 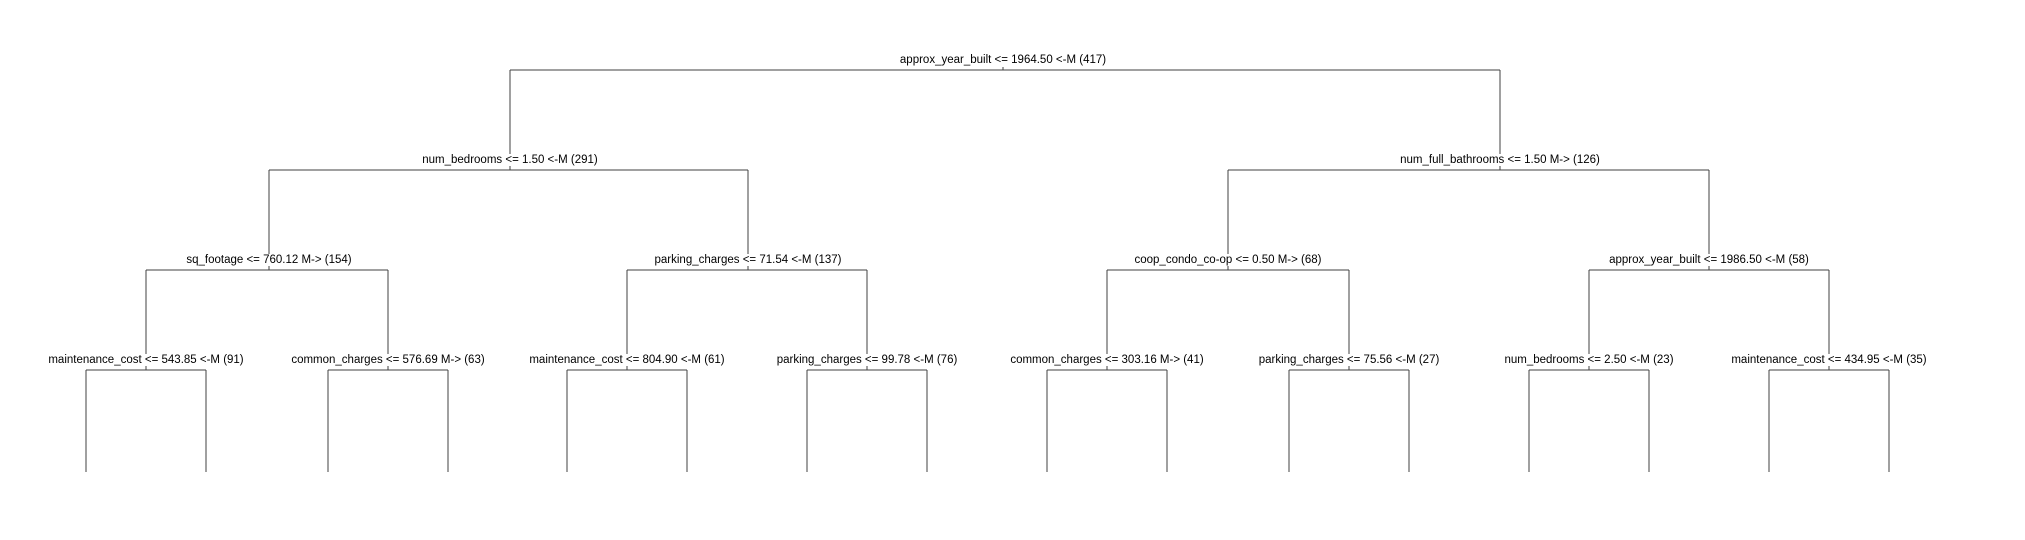 I want to click on node-label-n9: maintenance_cost <= 804.90 <-M (61), so click(x=626, y=360).